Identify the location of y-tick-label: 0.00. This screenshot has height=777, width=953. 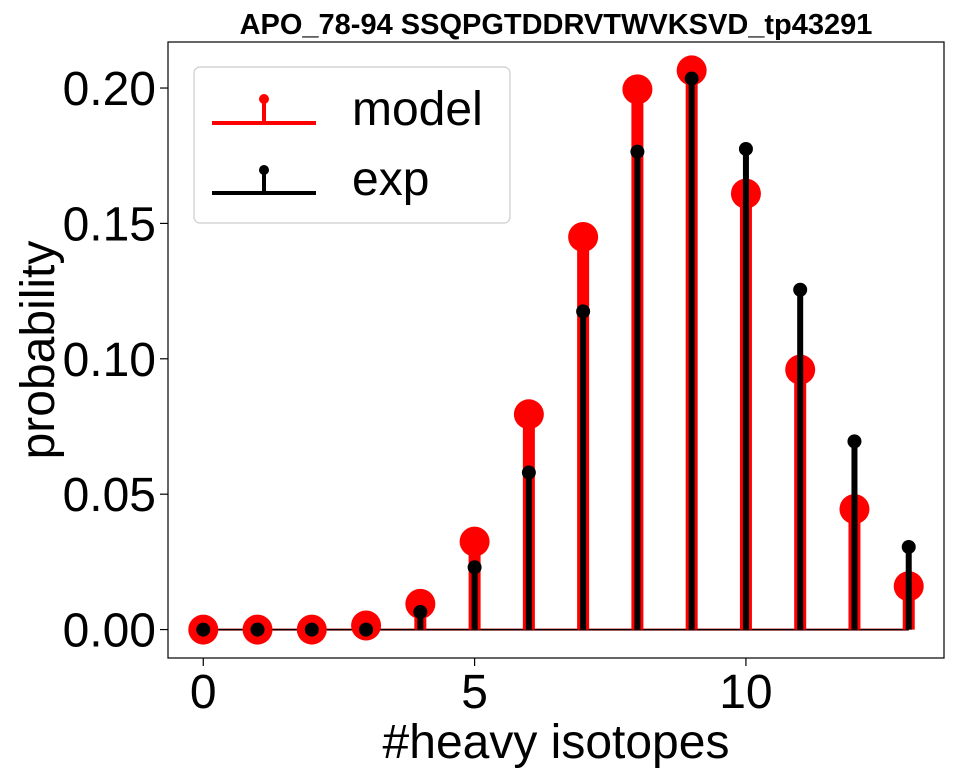
(109, 631).